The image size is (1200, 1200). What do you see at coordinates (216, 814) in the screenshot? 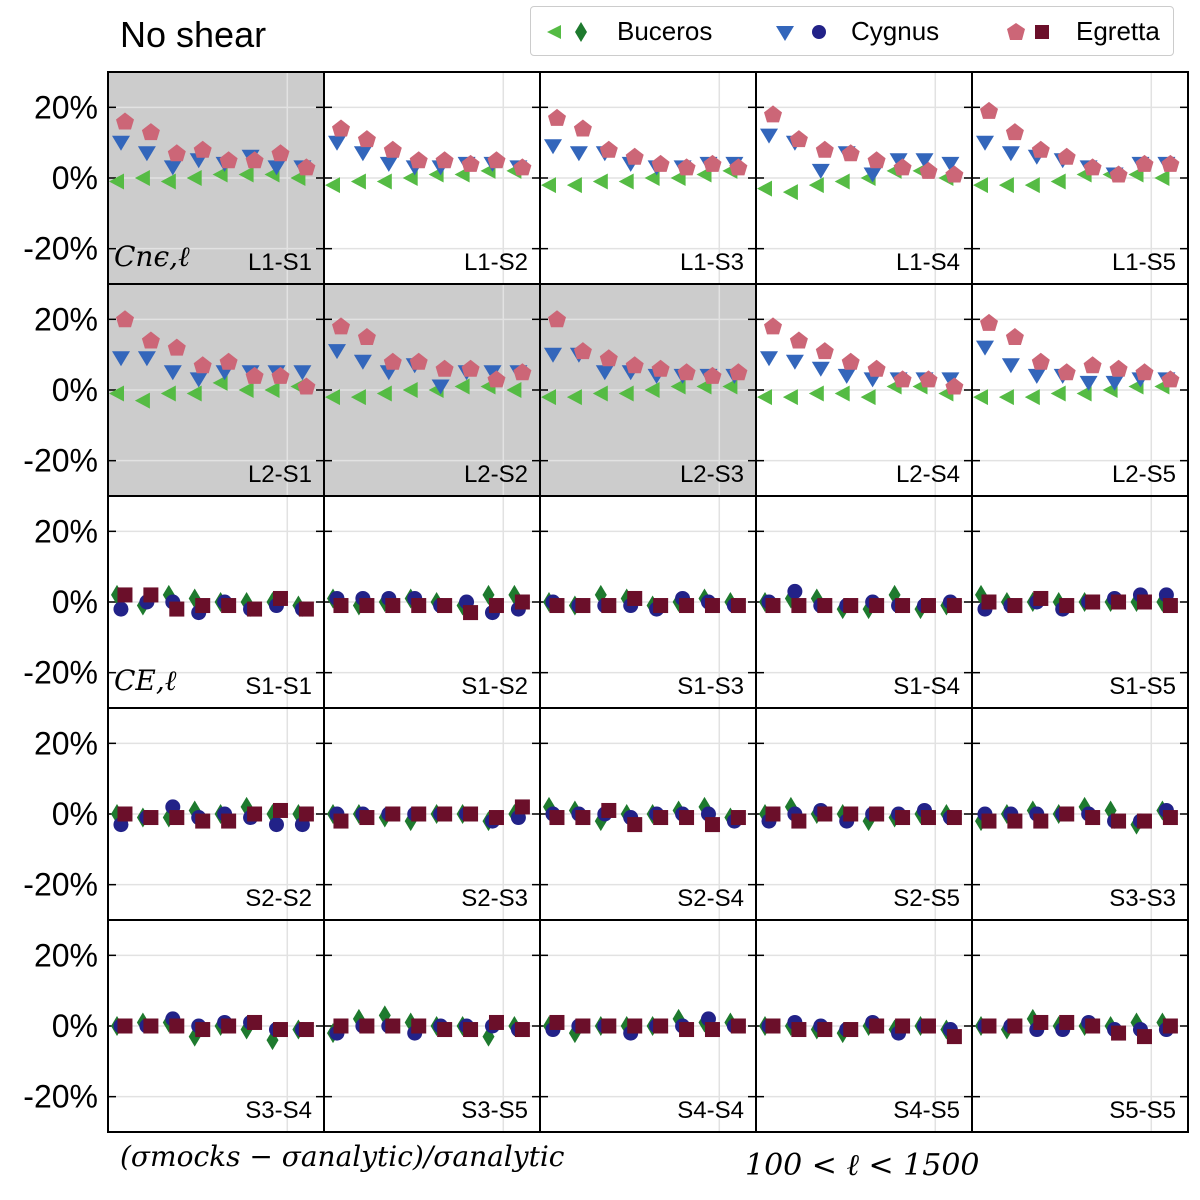
I see `panel-s2-s2: S2-S2` at bounding box center [216, 814].